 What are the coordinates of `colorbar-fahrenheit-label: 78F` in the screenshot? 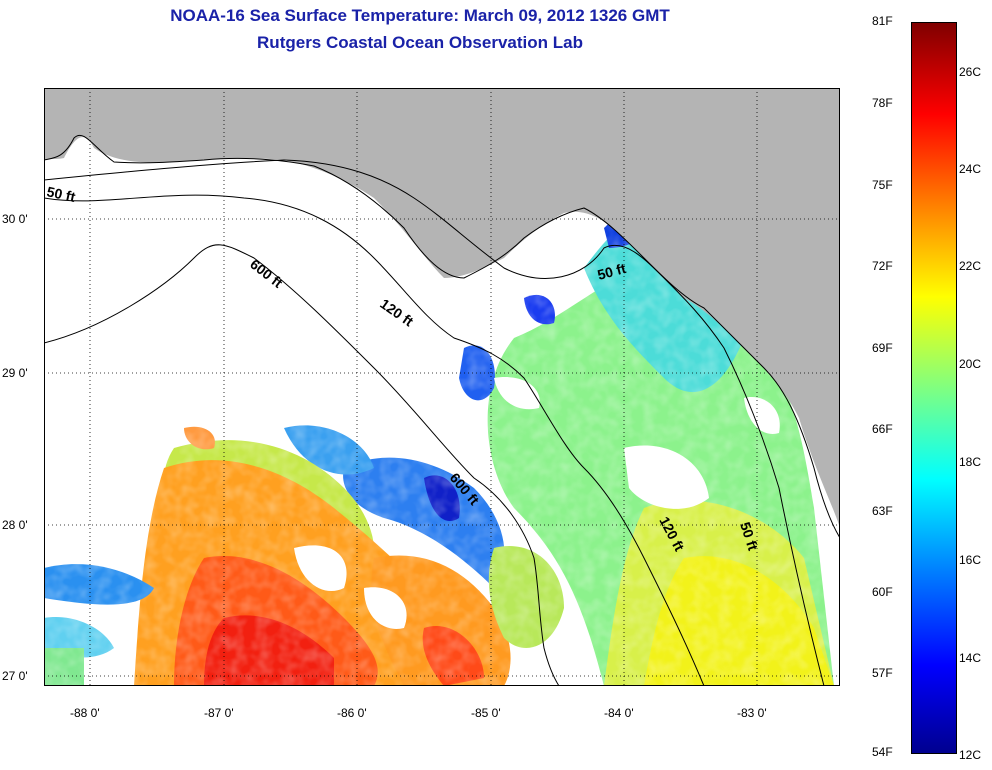 It's located at (882, 103).